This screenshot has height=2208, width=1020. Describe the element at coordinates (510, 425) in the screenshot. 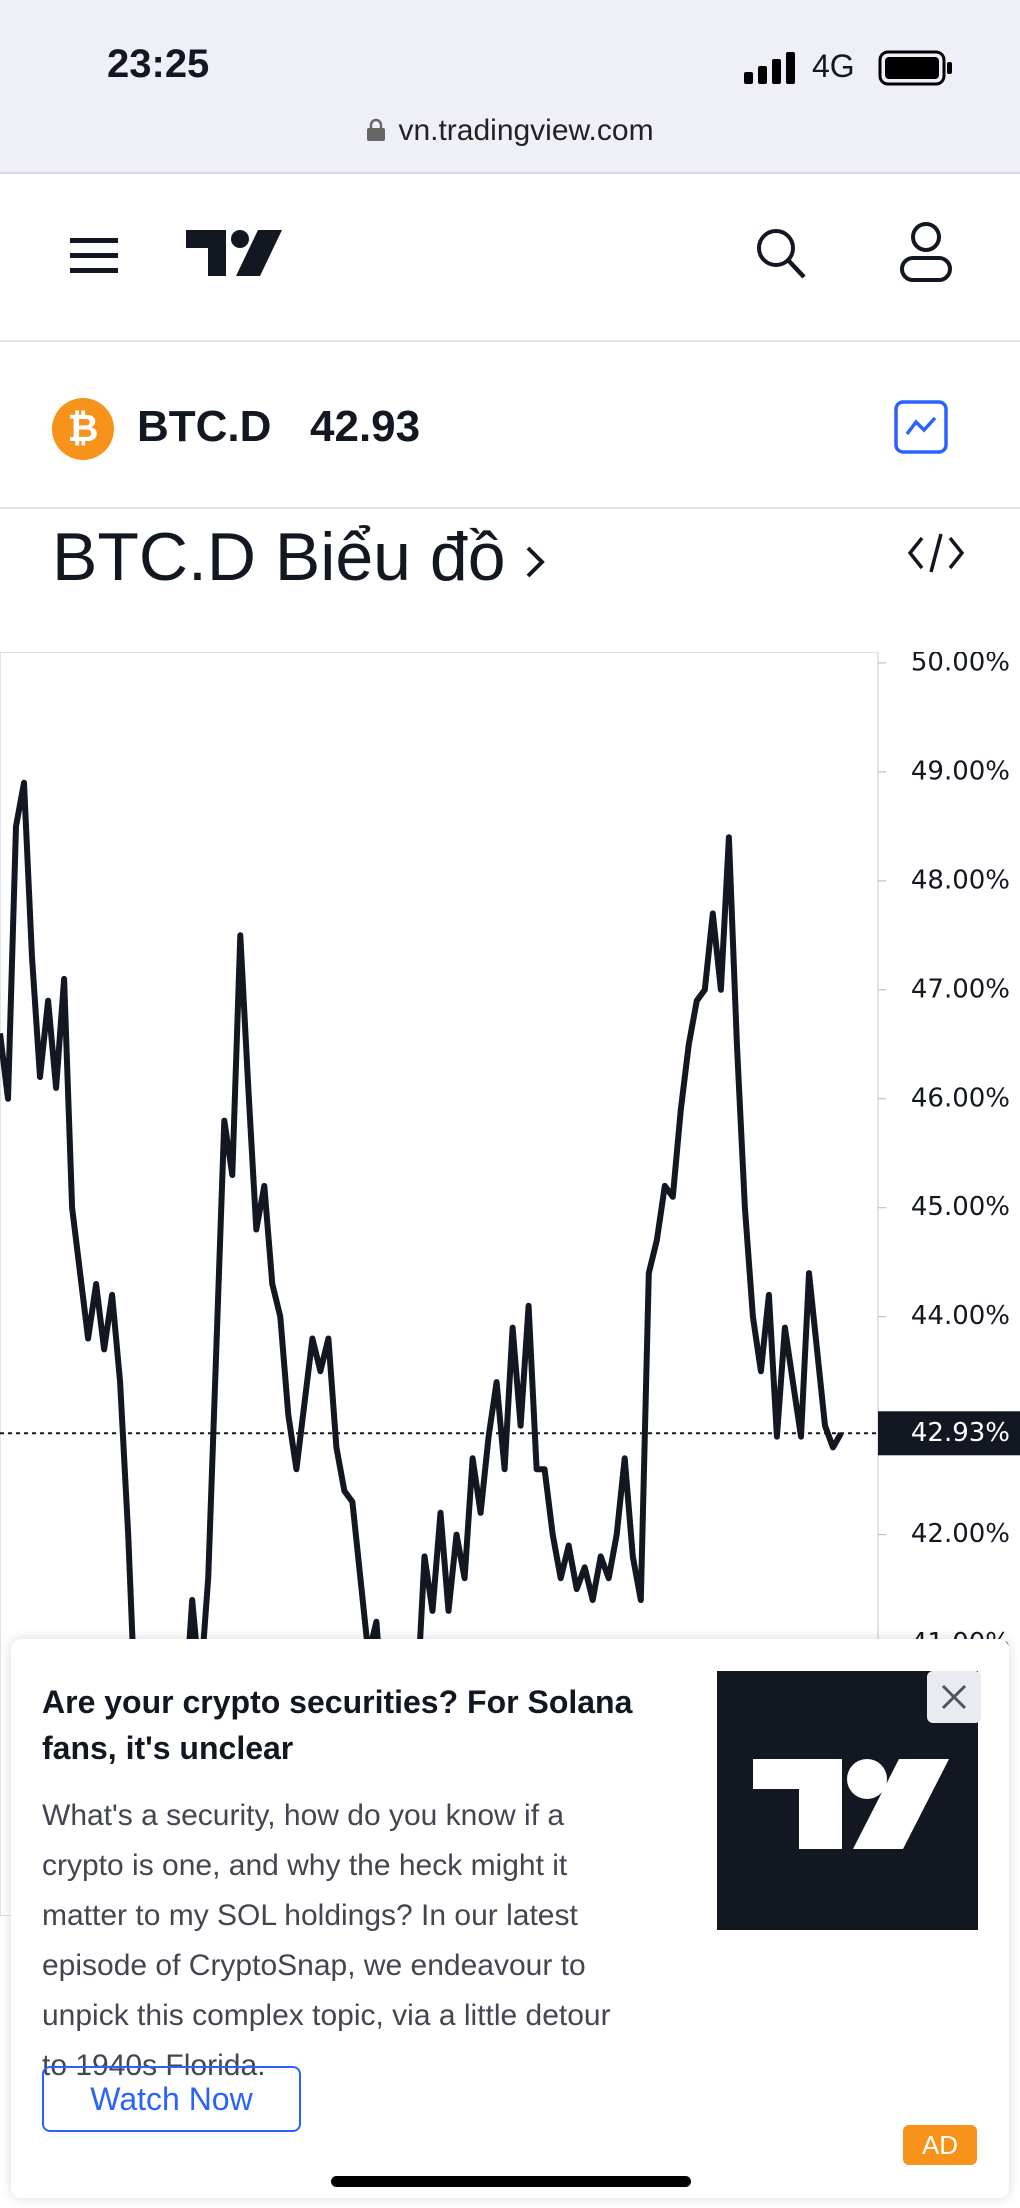

I see `ticker-bar` at that location.